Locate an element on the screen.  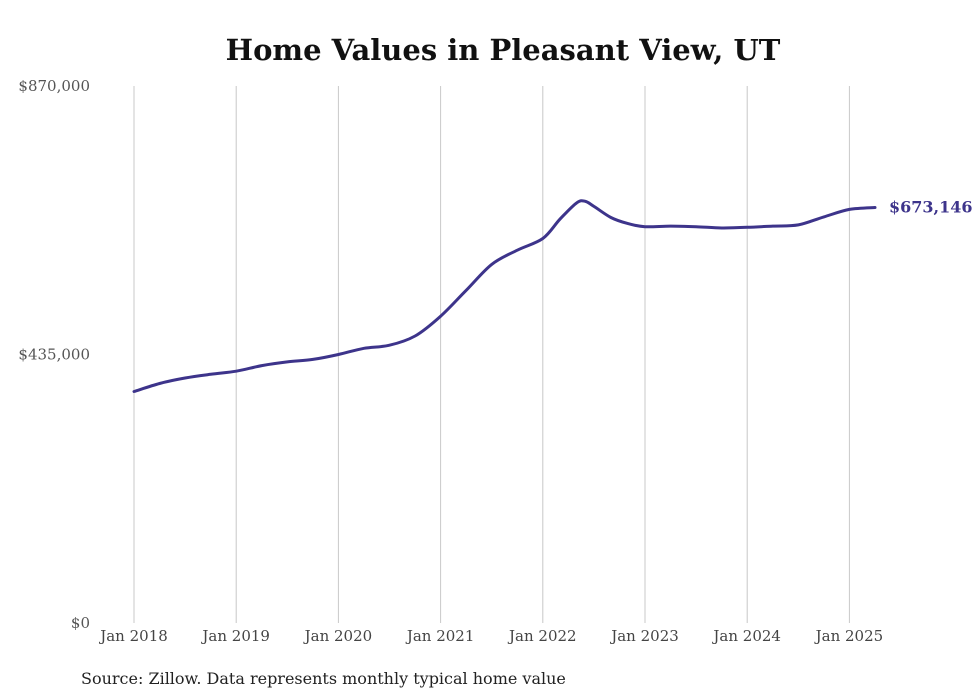
y-axis-ticks: $0 $435,000 $870,000 is located at coordinates (54, 354).